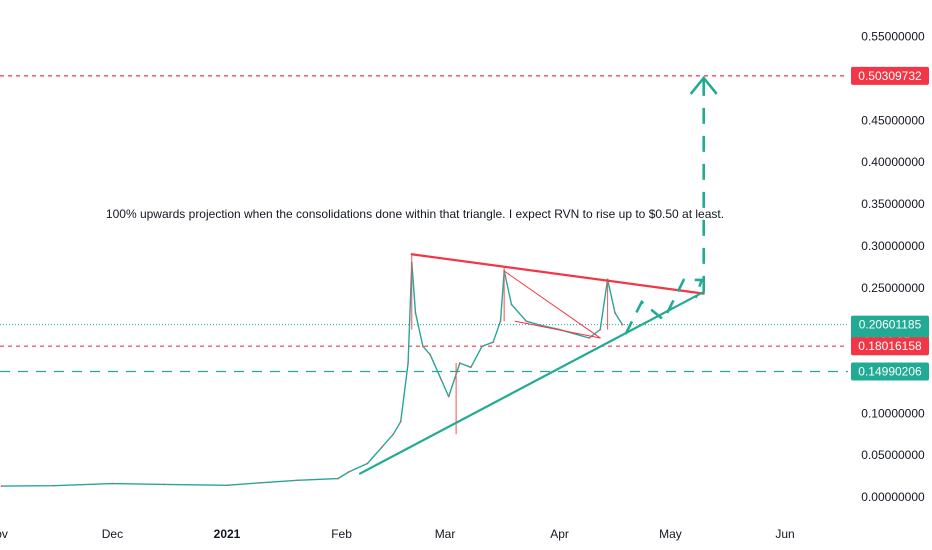 The width and height of the screenshot is (932, 550). What do you see at coordinates (4, 534) in the screenshot?
I see `x-tick-label-0: ov` at bounding box center [4, 534].